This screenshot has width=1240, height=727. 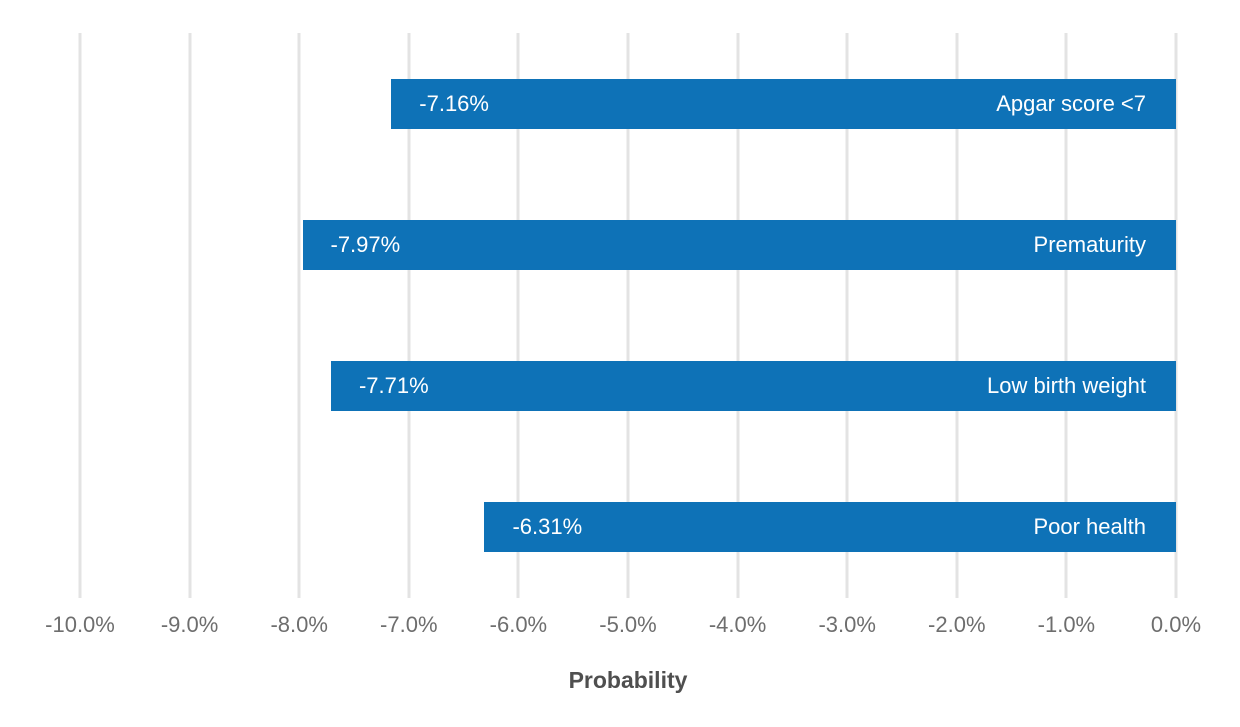 I want to click on bar-category-label: Low birth weight, so click(x=1066, y=386).